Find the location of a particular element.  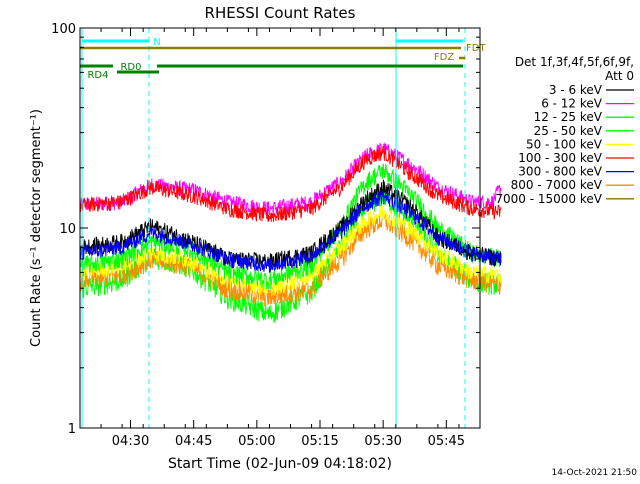

chart-title: RHESSI Count Rates is located at coordinates (280, 13).